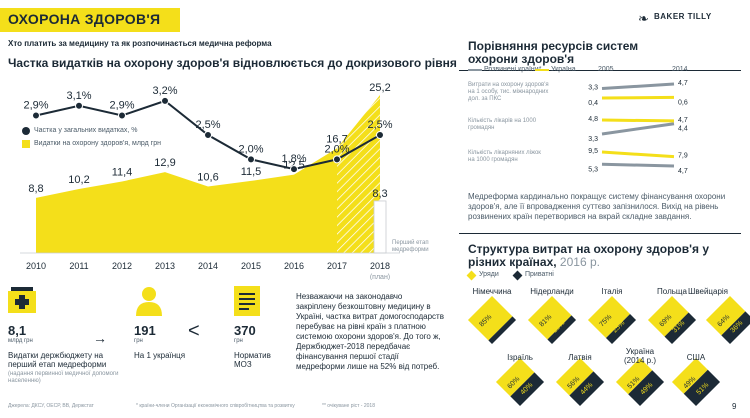  What do you see at coordinates (708, 291) in the screenshot?
I see `country-label: Швейцарія` at bounding box center [708, 291].